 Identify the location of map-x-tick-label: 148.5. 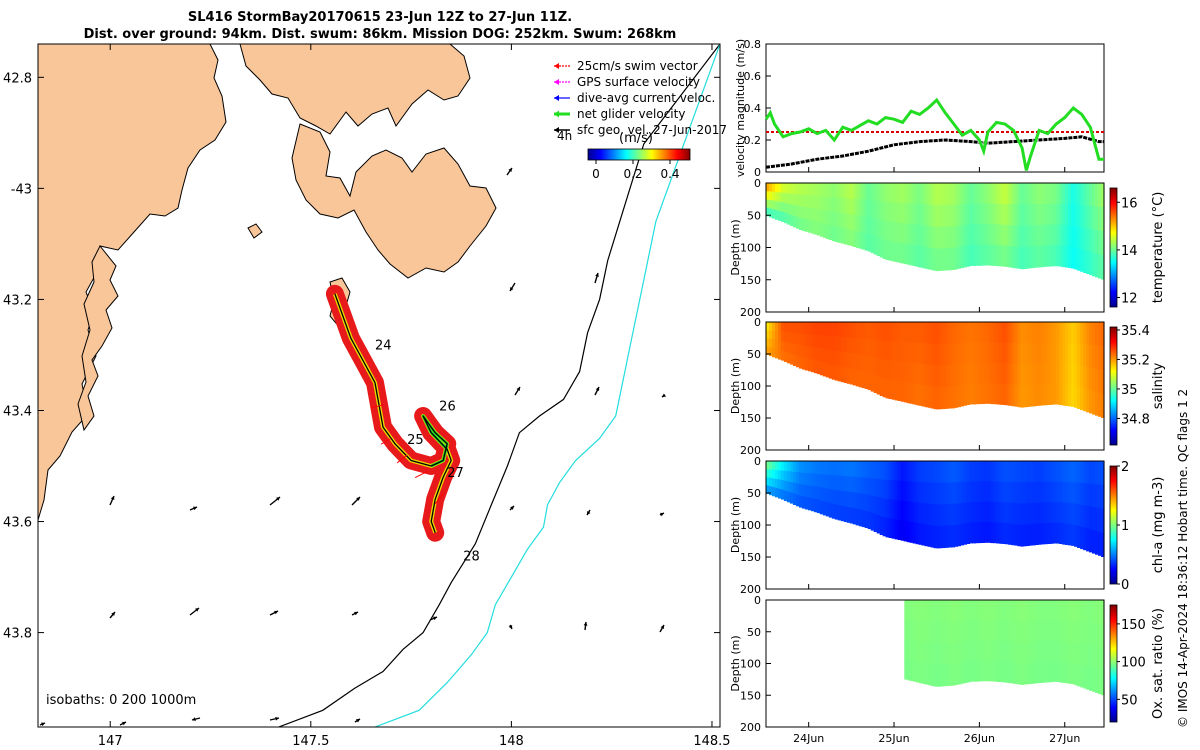
(711, 741).